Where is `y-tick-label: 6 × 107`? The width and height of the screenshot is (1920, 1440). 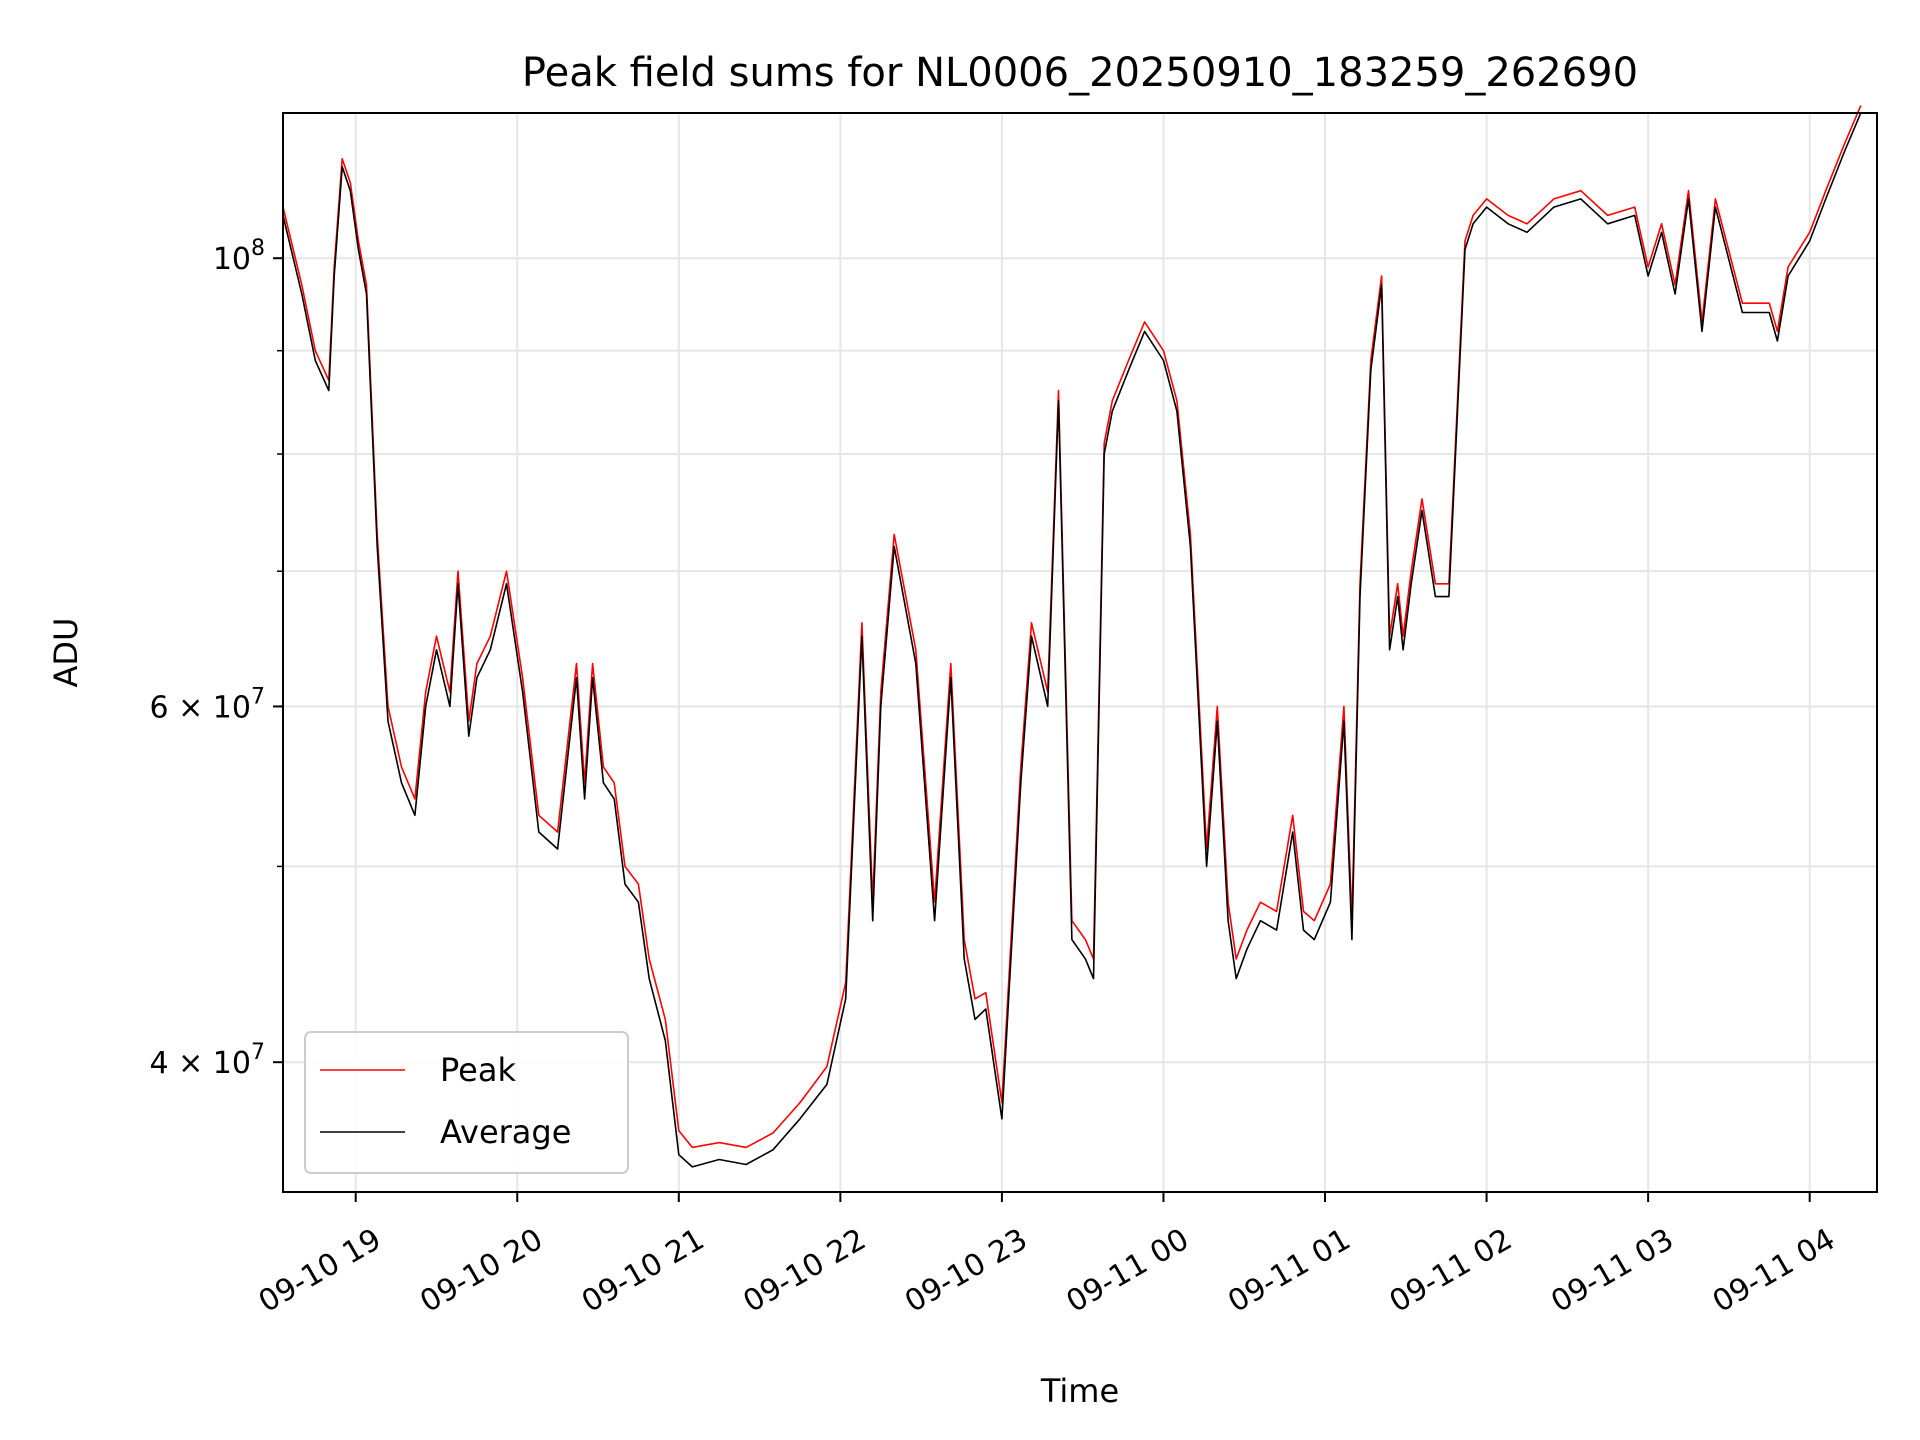
y-tick-label: 6 × 107 is located at coordinates (207, 704).